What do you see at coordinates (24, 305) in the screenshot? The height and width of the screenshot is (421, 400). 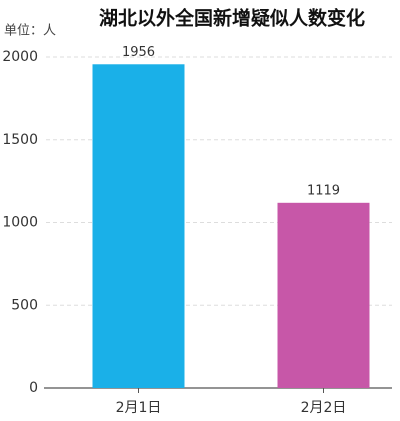 I see `y-tick-label: 500` at bounding box center [24, 305].